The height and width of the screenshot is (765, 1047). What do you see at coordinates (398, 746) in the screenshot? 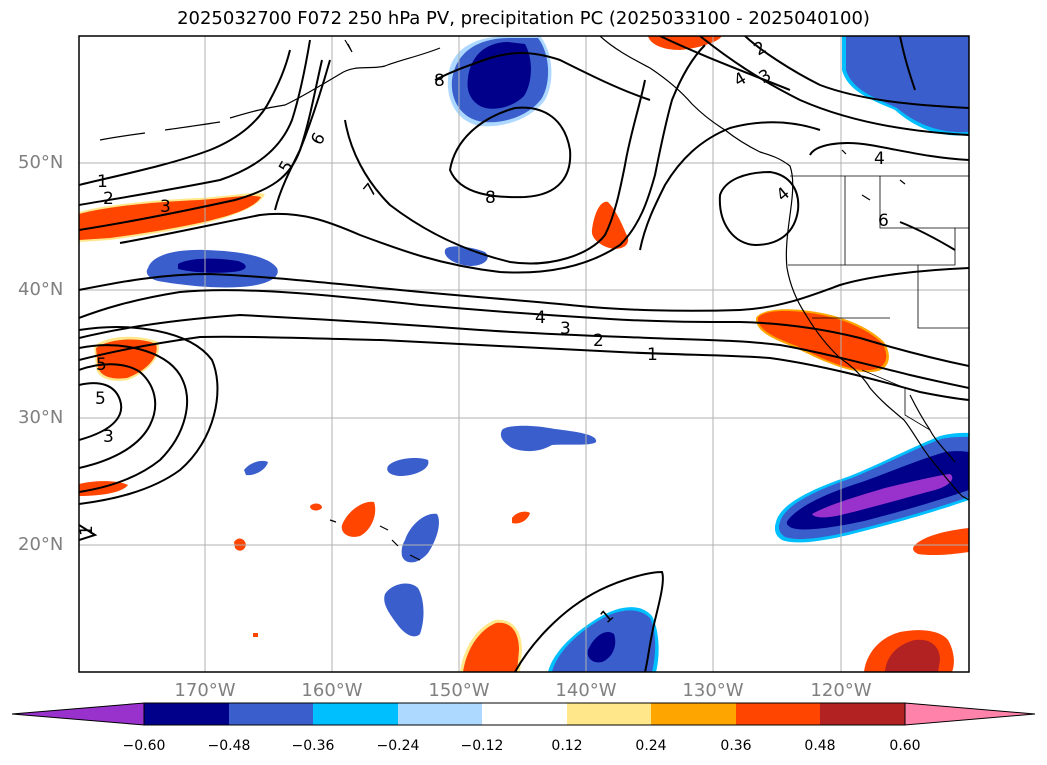
I see `colorbar-tick: −0.24` at bounding box center [398, 746].